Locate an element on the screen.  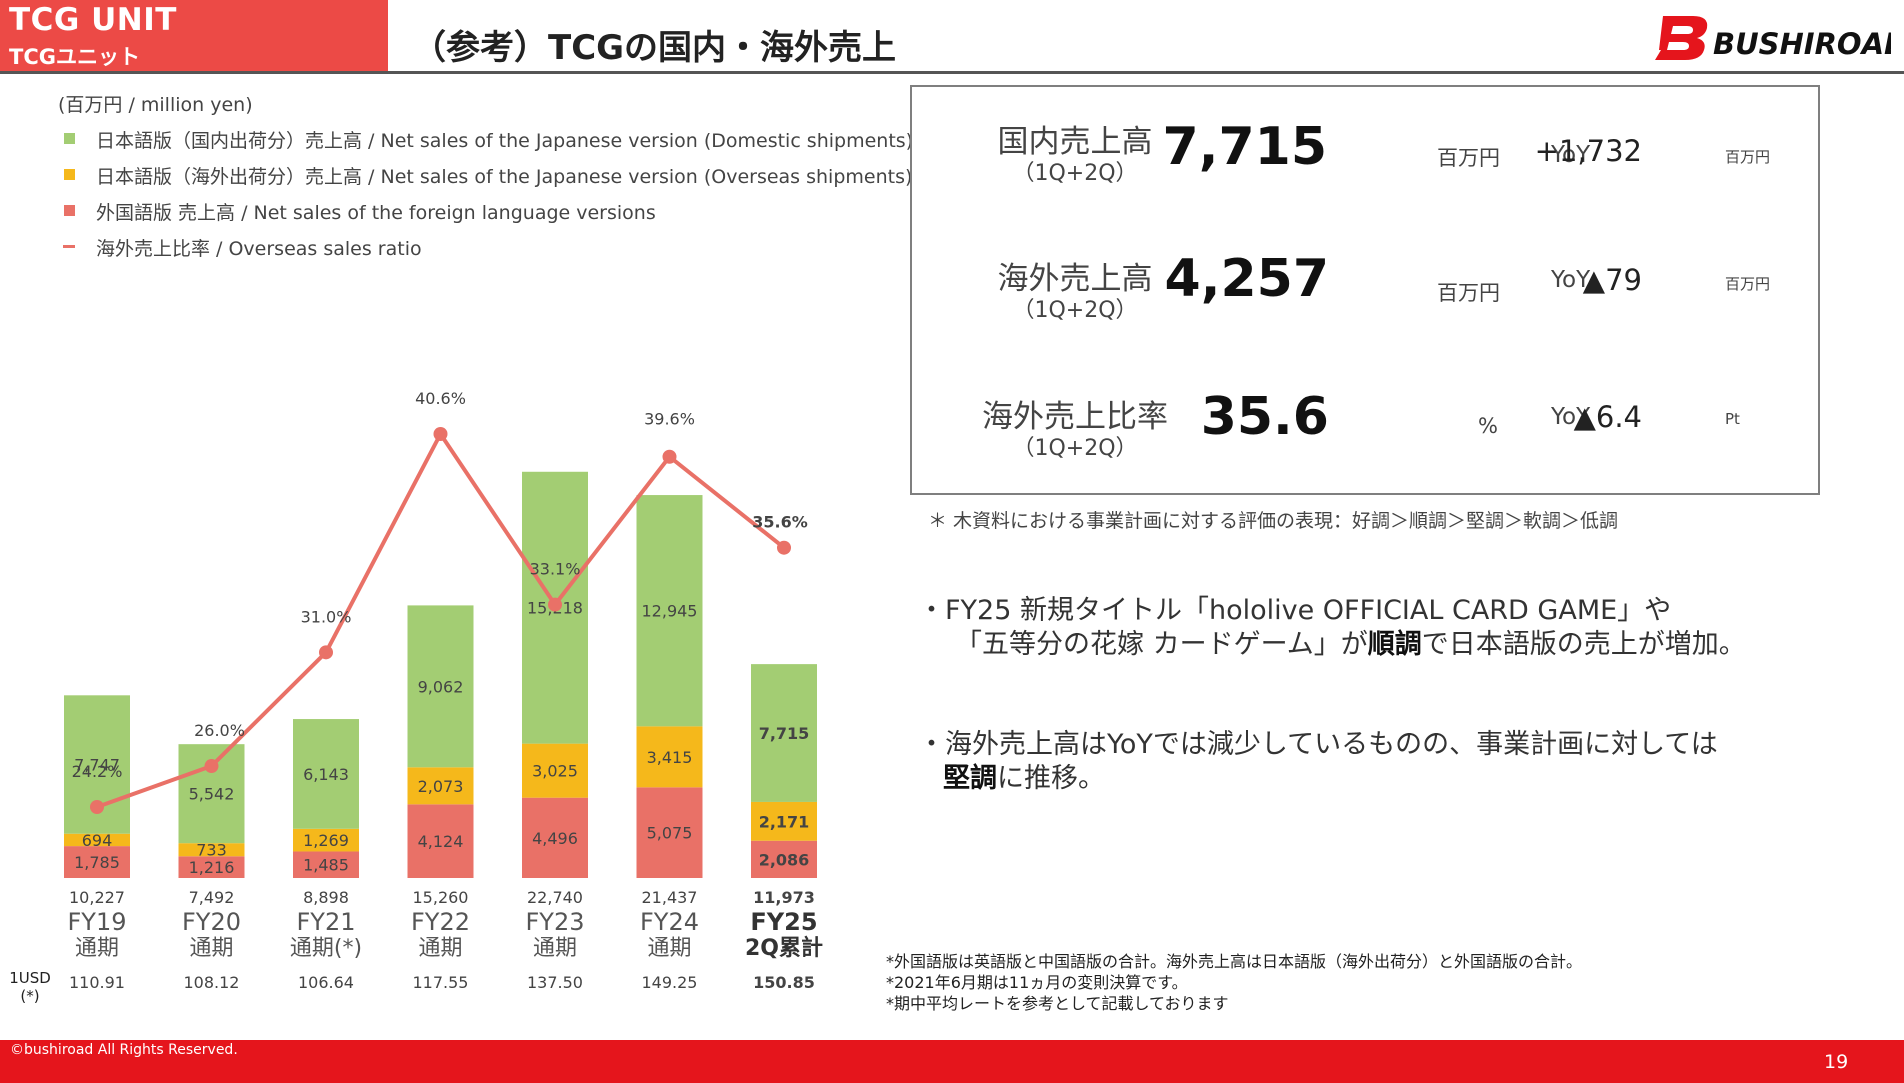
total-label: 11,973 is located at coordinates (784, 897).